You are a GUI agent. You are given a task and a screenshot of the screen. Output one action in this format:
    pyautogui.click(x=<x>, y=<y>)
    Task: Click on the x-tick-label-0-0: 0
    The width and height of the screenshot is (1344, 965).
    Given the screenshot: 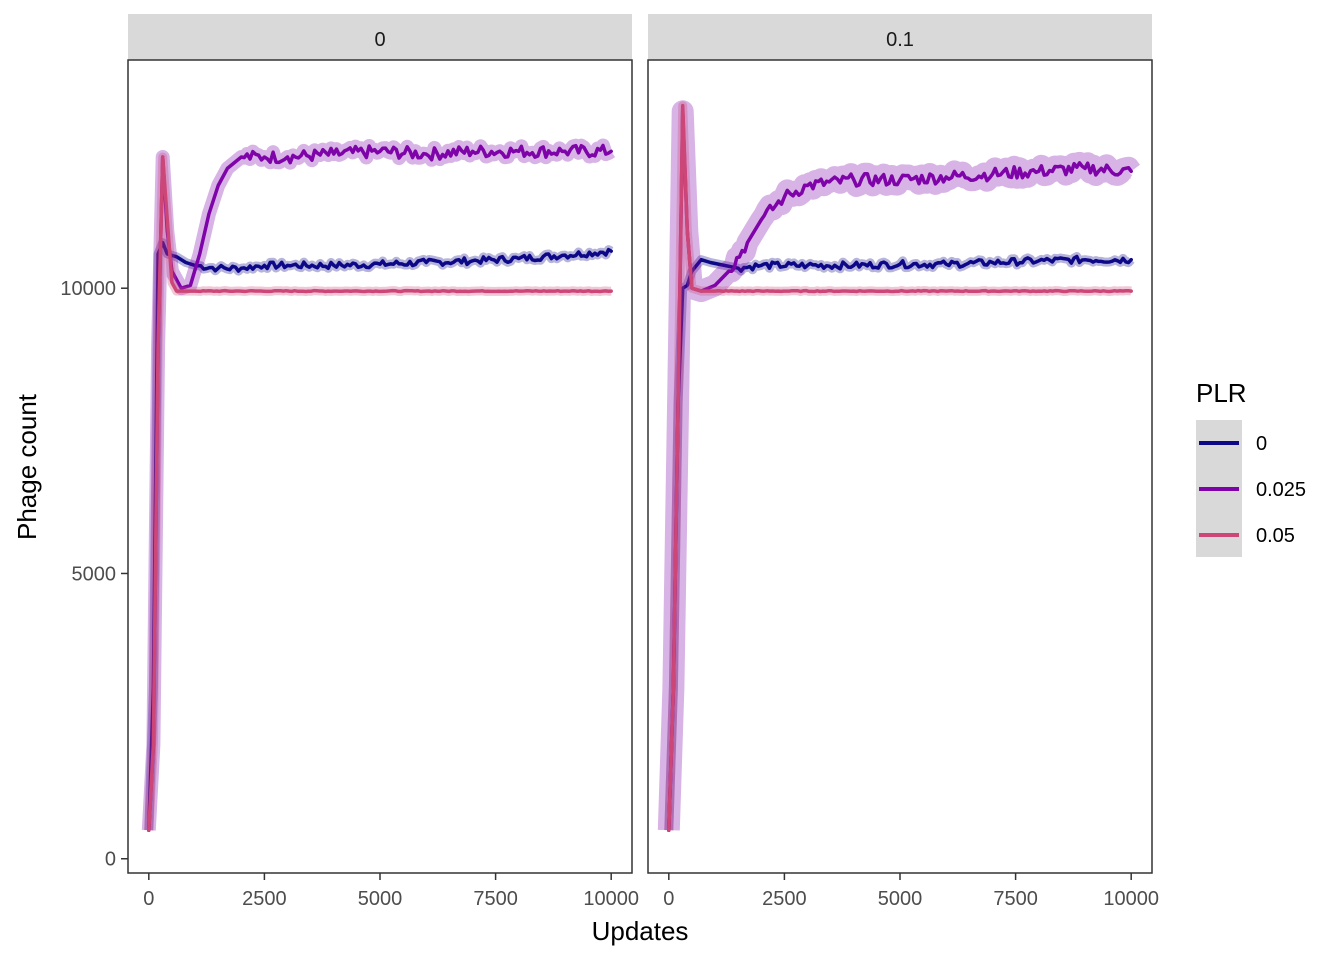 What is the action you would take?
    pyautogui.click(x=148, y=899)
    